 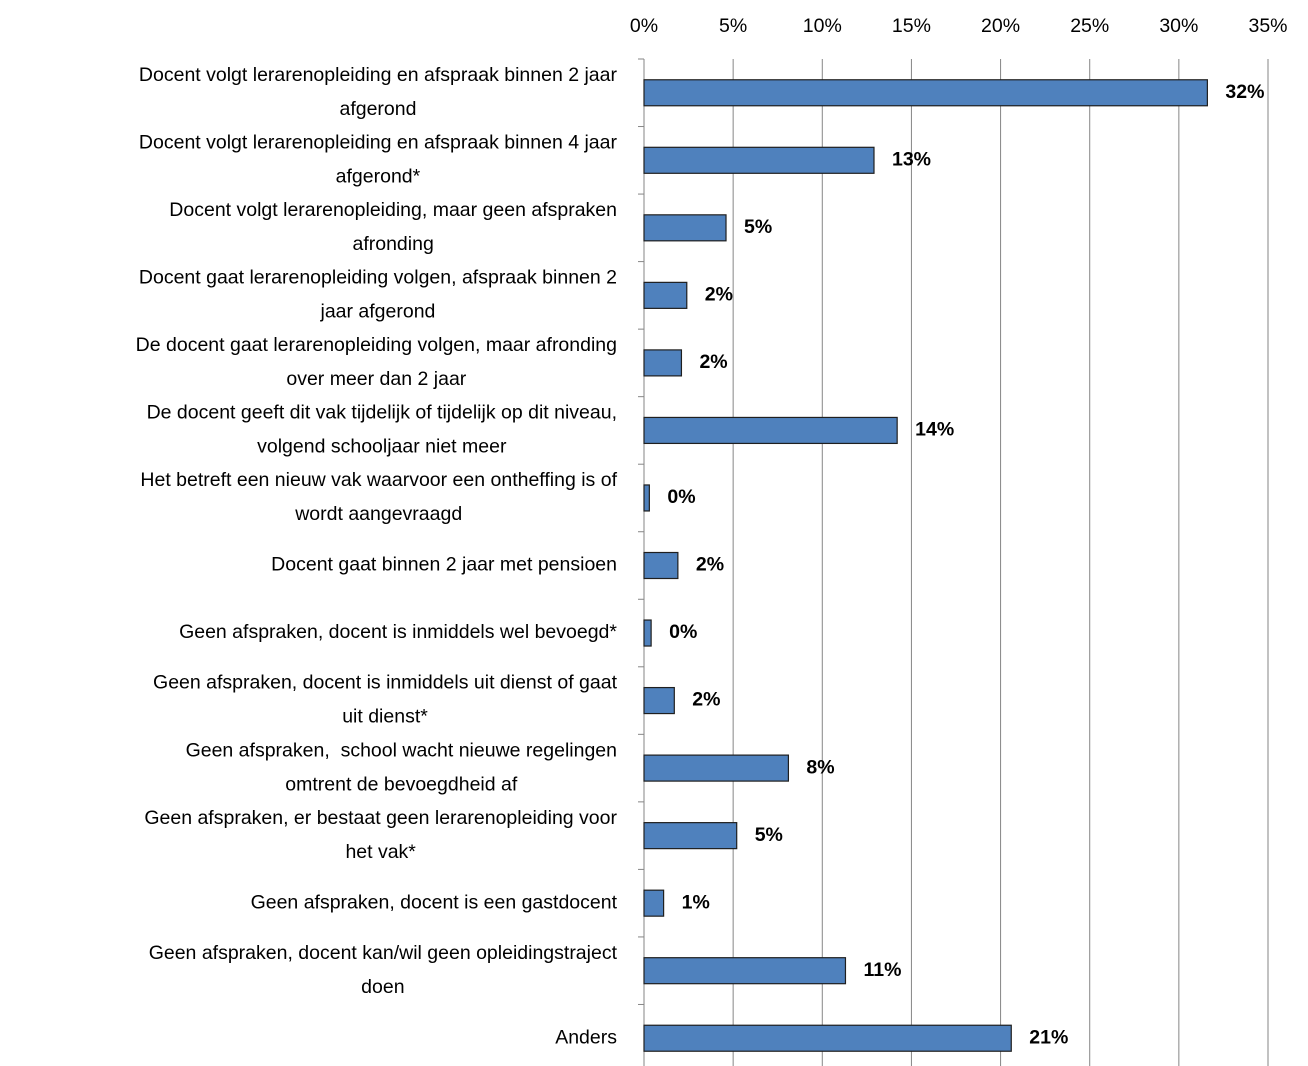 What do you see at coordinates (644, 26) in the screenshot?
I see `x-tick-label: 0%` at bounding box center [644, 26].